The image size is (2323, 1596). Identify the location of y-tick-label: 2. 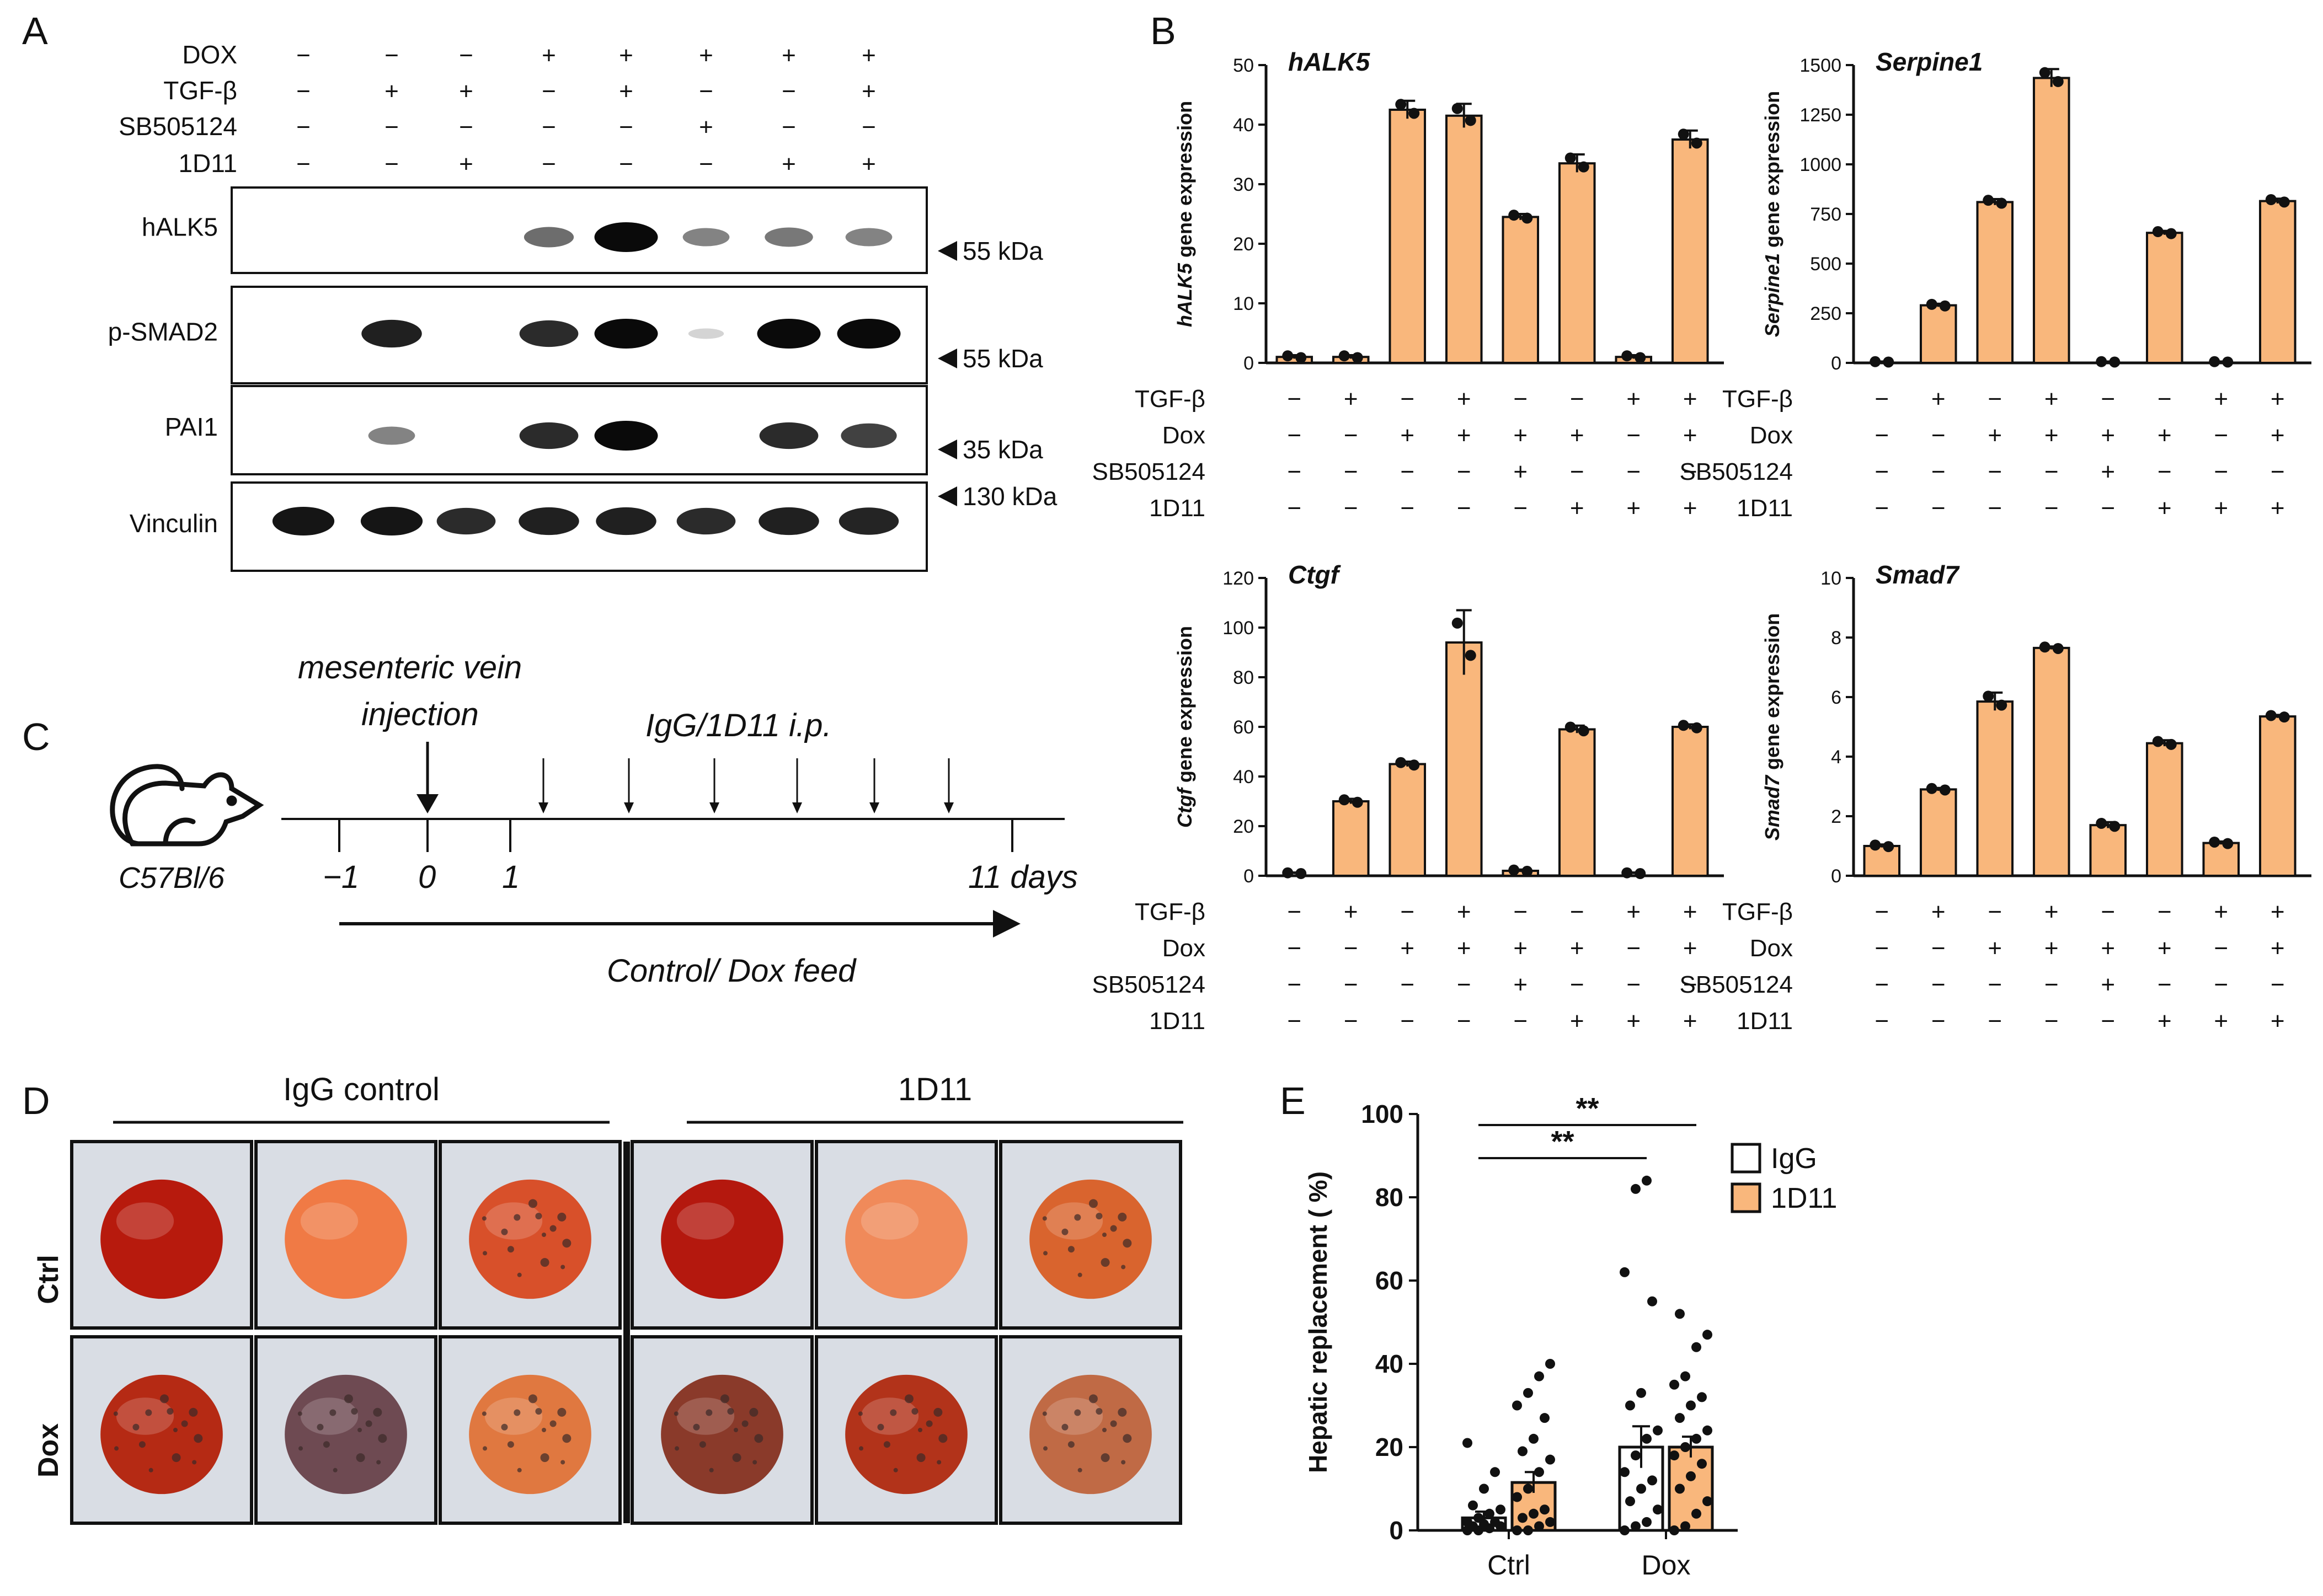
(1836, 816).